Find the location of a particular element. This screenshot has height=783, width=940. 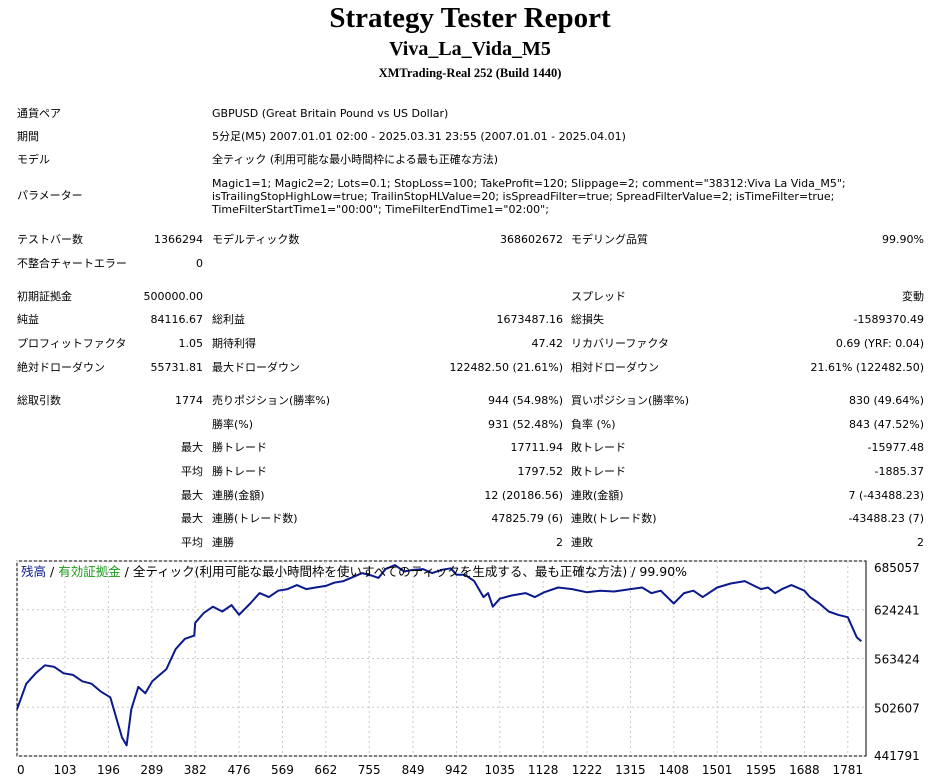

bars-value: 1366294 is located at coordinates (178, 239).